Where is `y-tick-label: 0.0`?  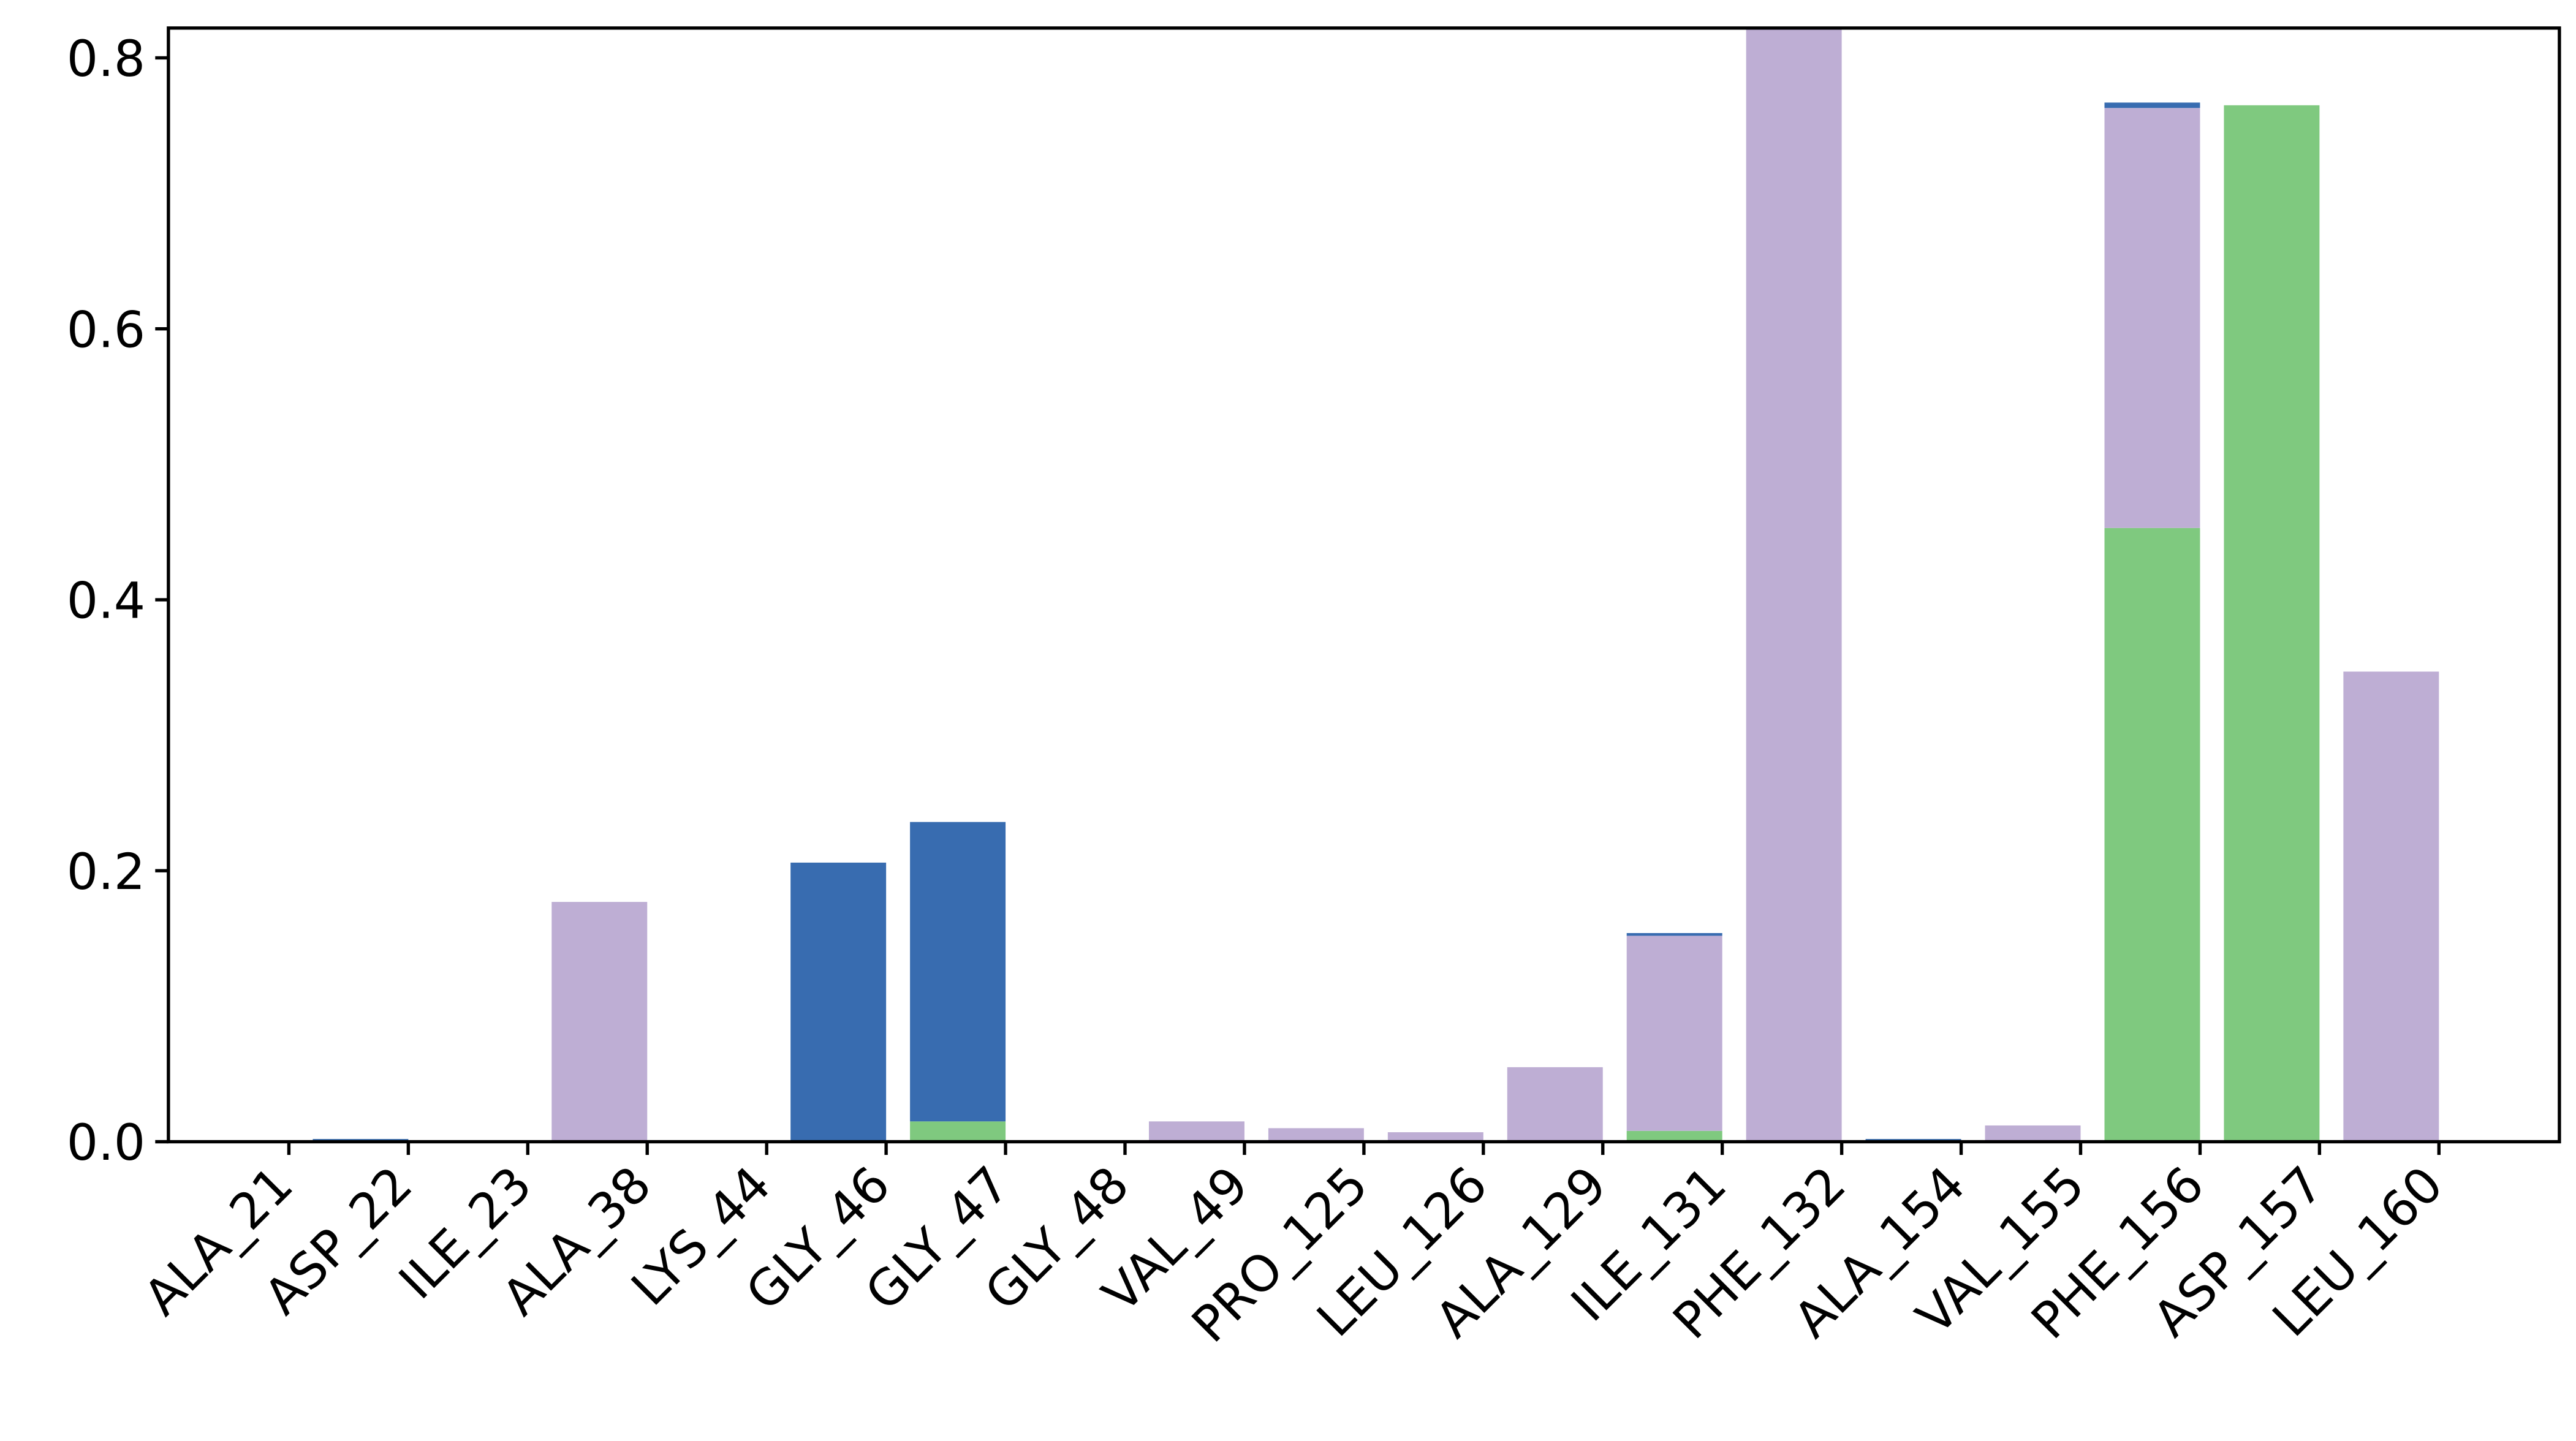
y-tick-label: 0.0 is located at coordinates (106, 1143).